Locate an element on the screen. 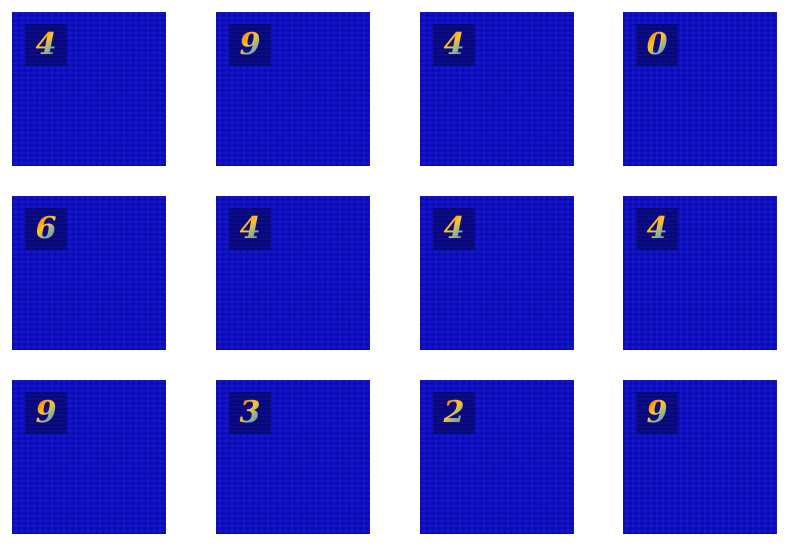 Image resolution: width=796 pixels, height=548 pixels. image-tile: 3 is located at coordinates (293, 457).